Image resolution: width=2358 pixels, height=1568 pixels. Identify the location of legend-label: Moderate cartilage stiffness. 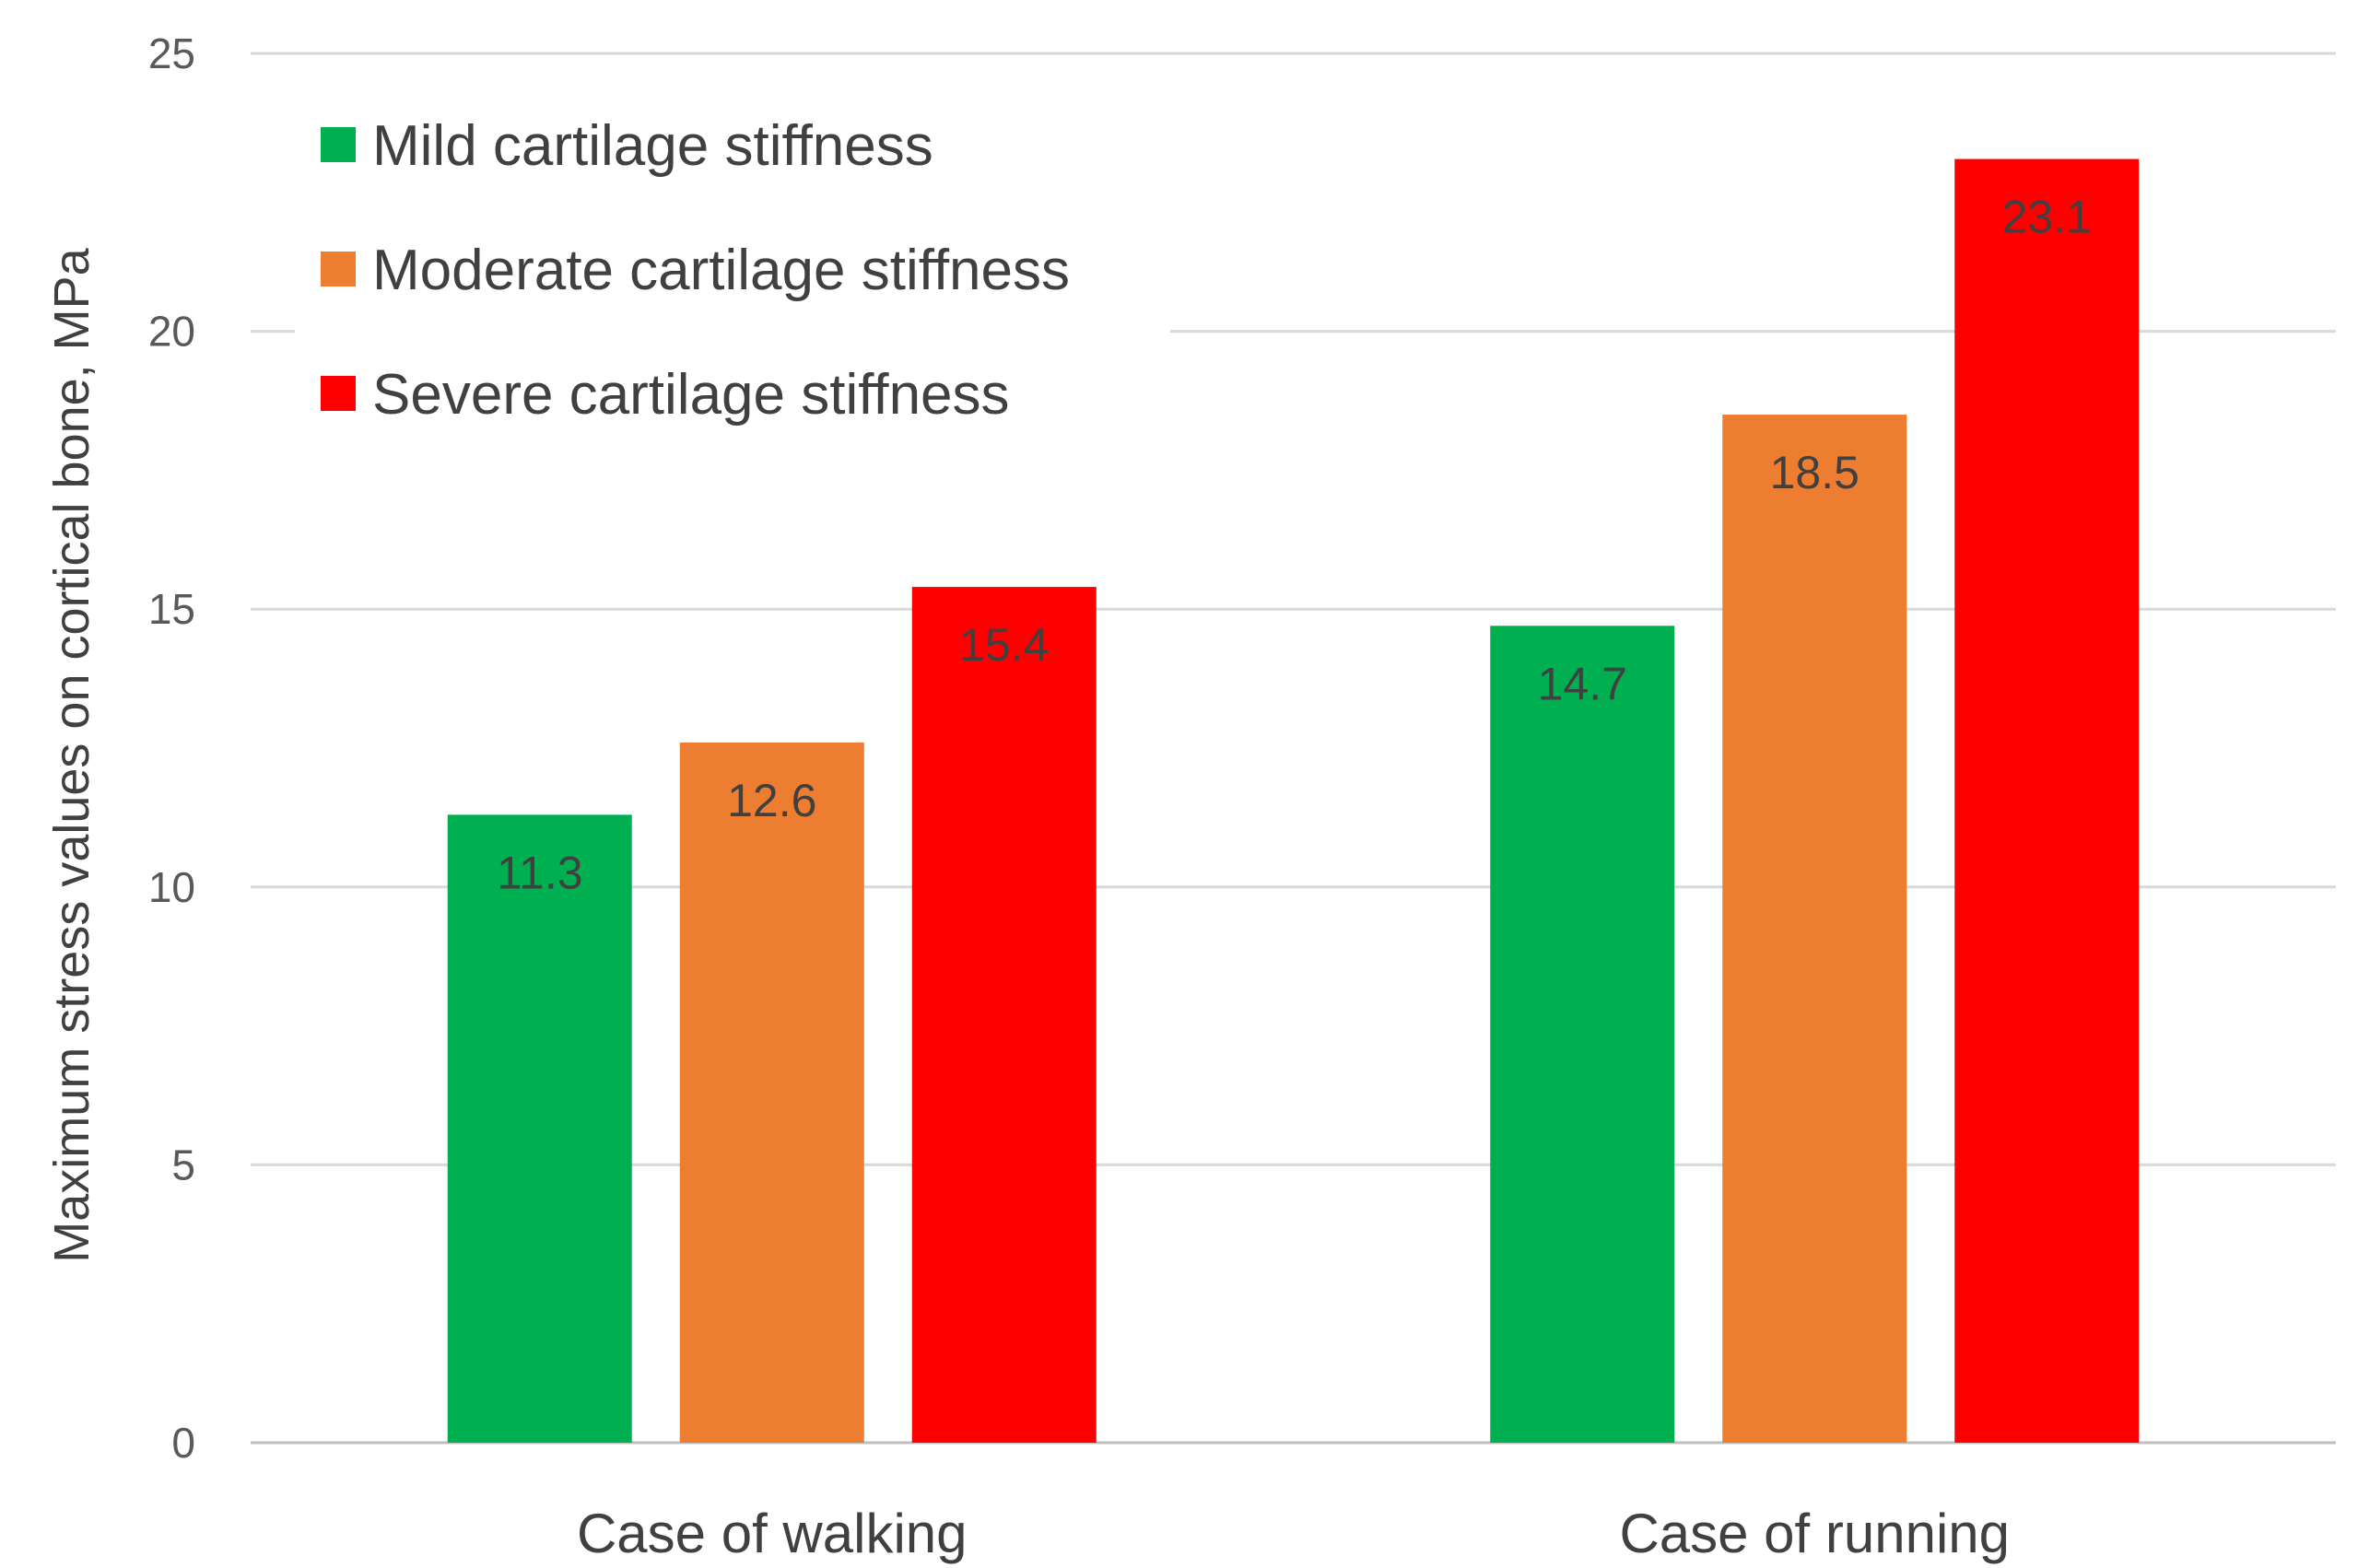
(721, 270).